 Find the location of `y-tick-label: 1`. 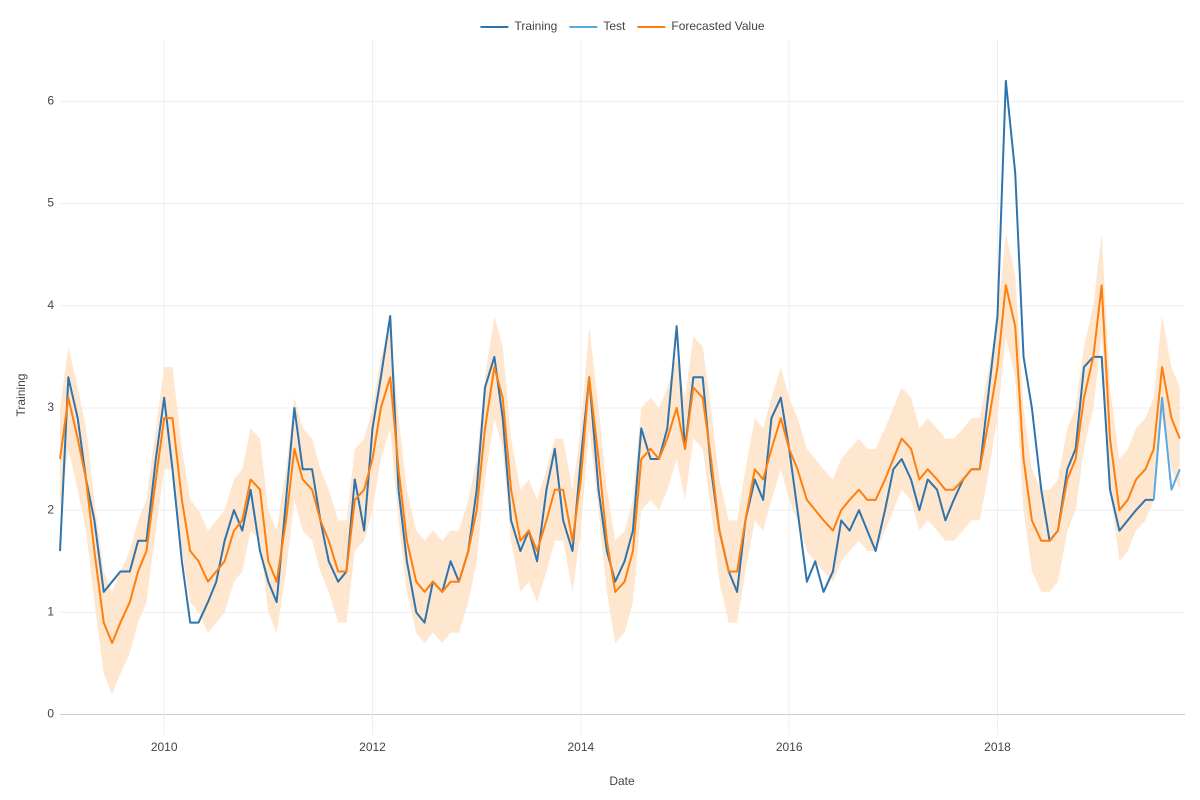

y-tick-label: 1 is located at coordinates (50, 612).